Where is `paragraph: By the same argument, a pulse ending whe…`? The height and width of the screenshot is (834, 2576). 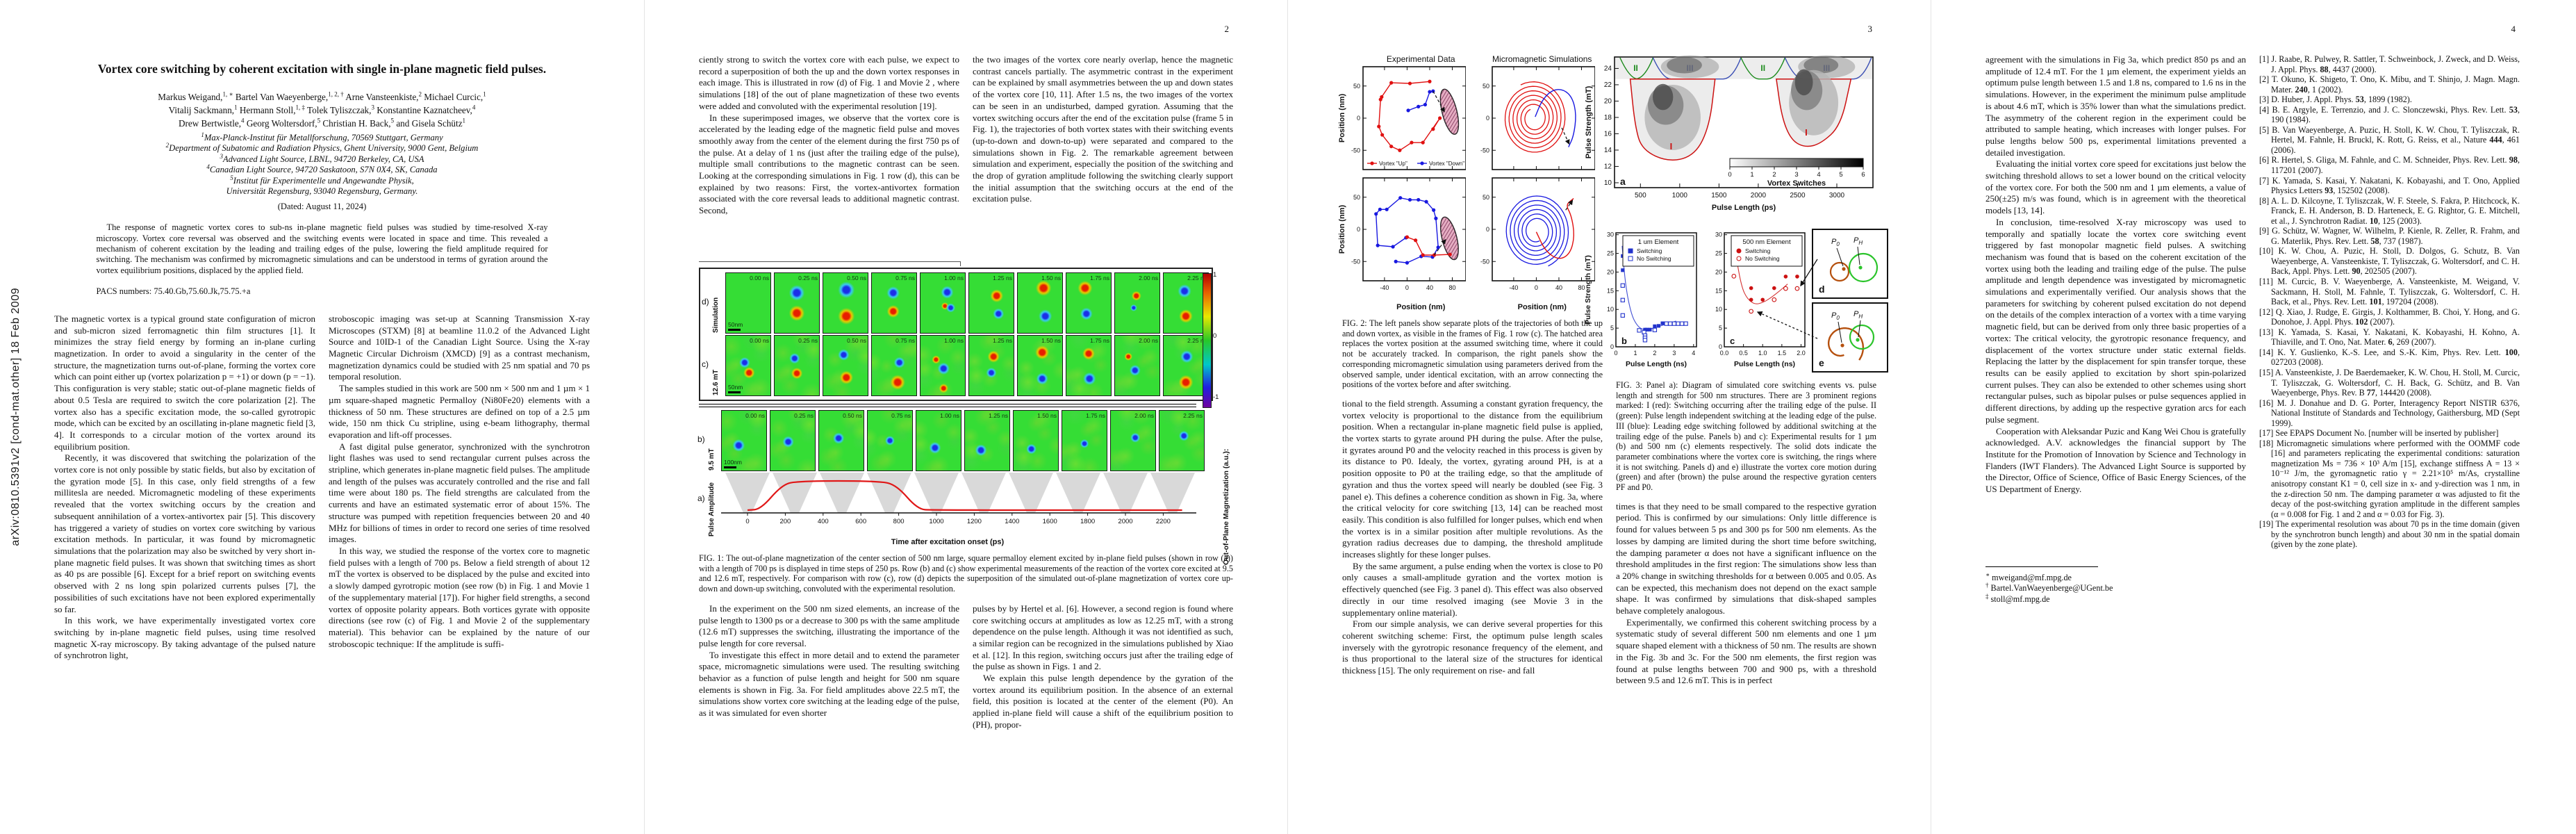 paragraph: By the same argument, a pulse ending whe… is located at coordinates (1473, 589).